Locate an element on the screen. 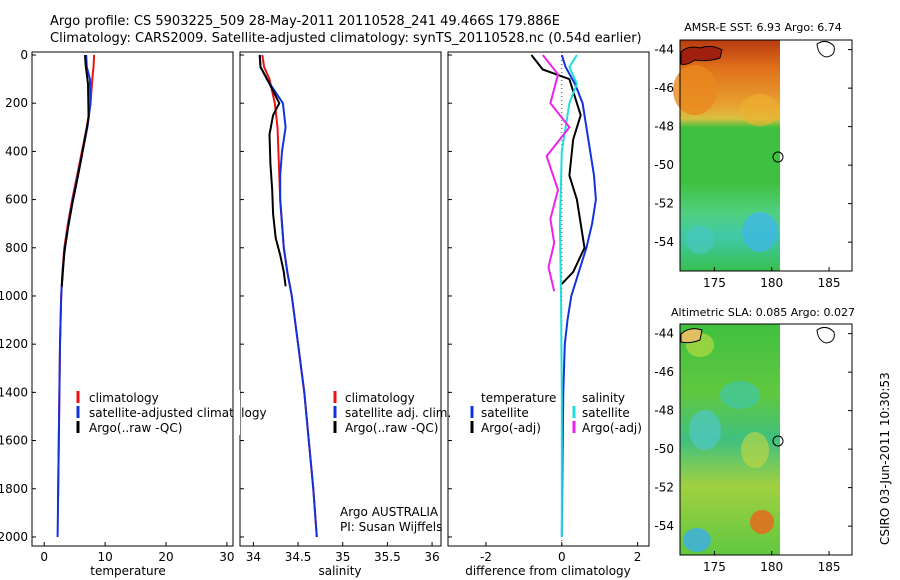 The height and width of the screenshot is (580, 900). depth-tick-label: 200 is located at coordinates (16, 103).